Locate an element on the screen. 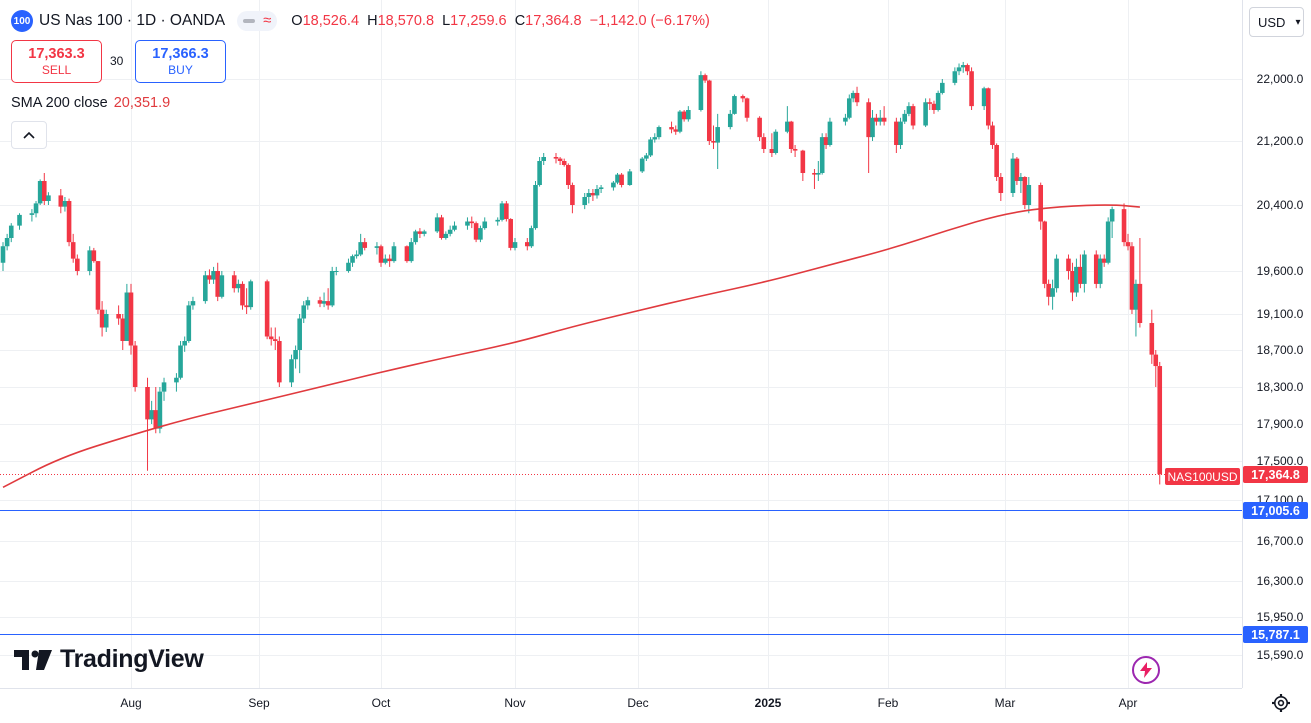  buy-button: 17,366.3 BUY is located at coordinates (180, 61).